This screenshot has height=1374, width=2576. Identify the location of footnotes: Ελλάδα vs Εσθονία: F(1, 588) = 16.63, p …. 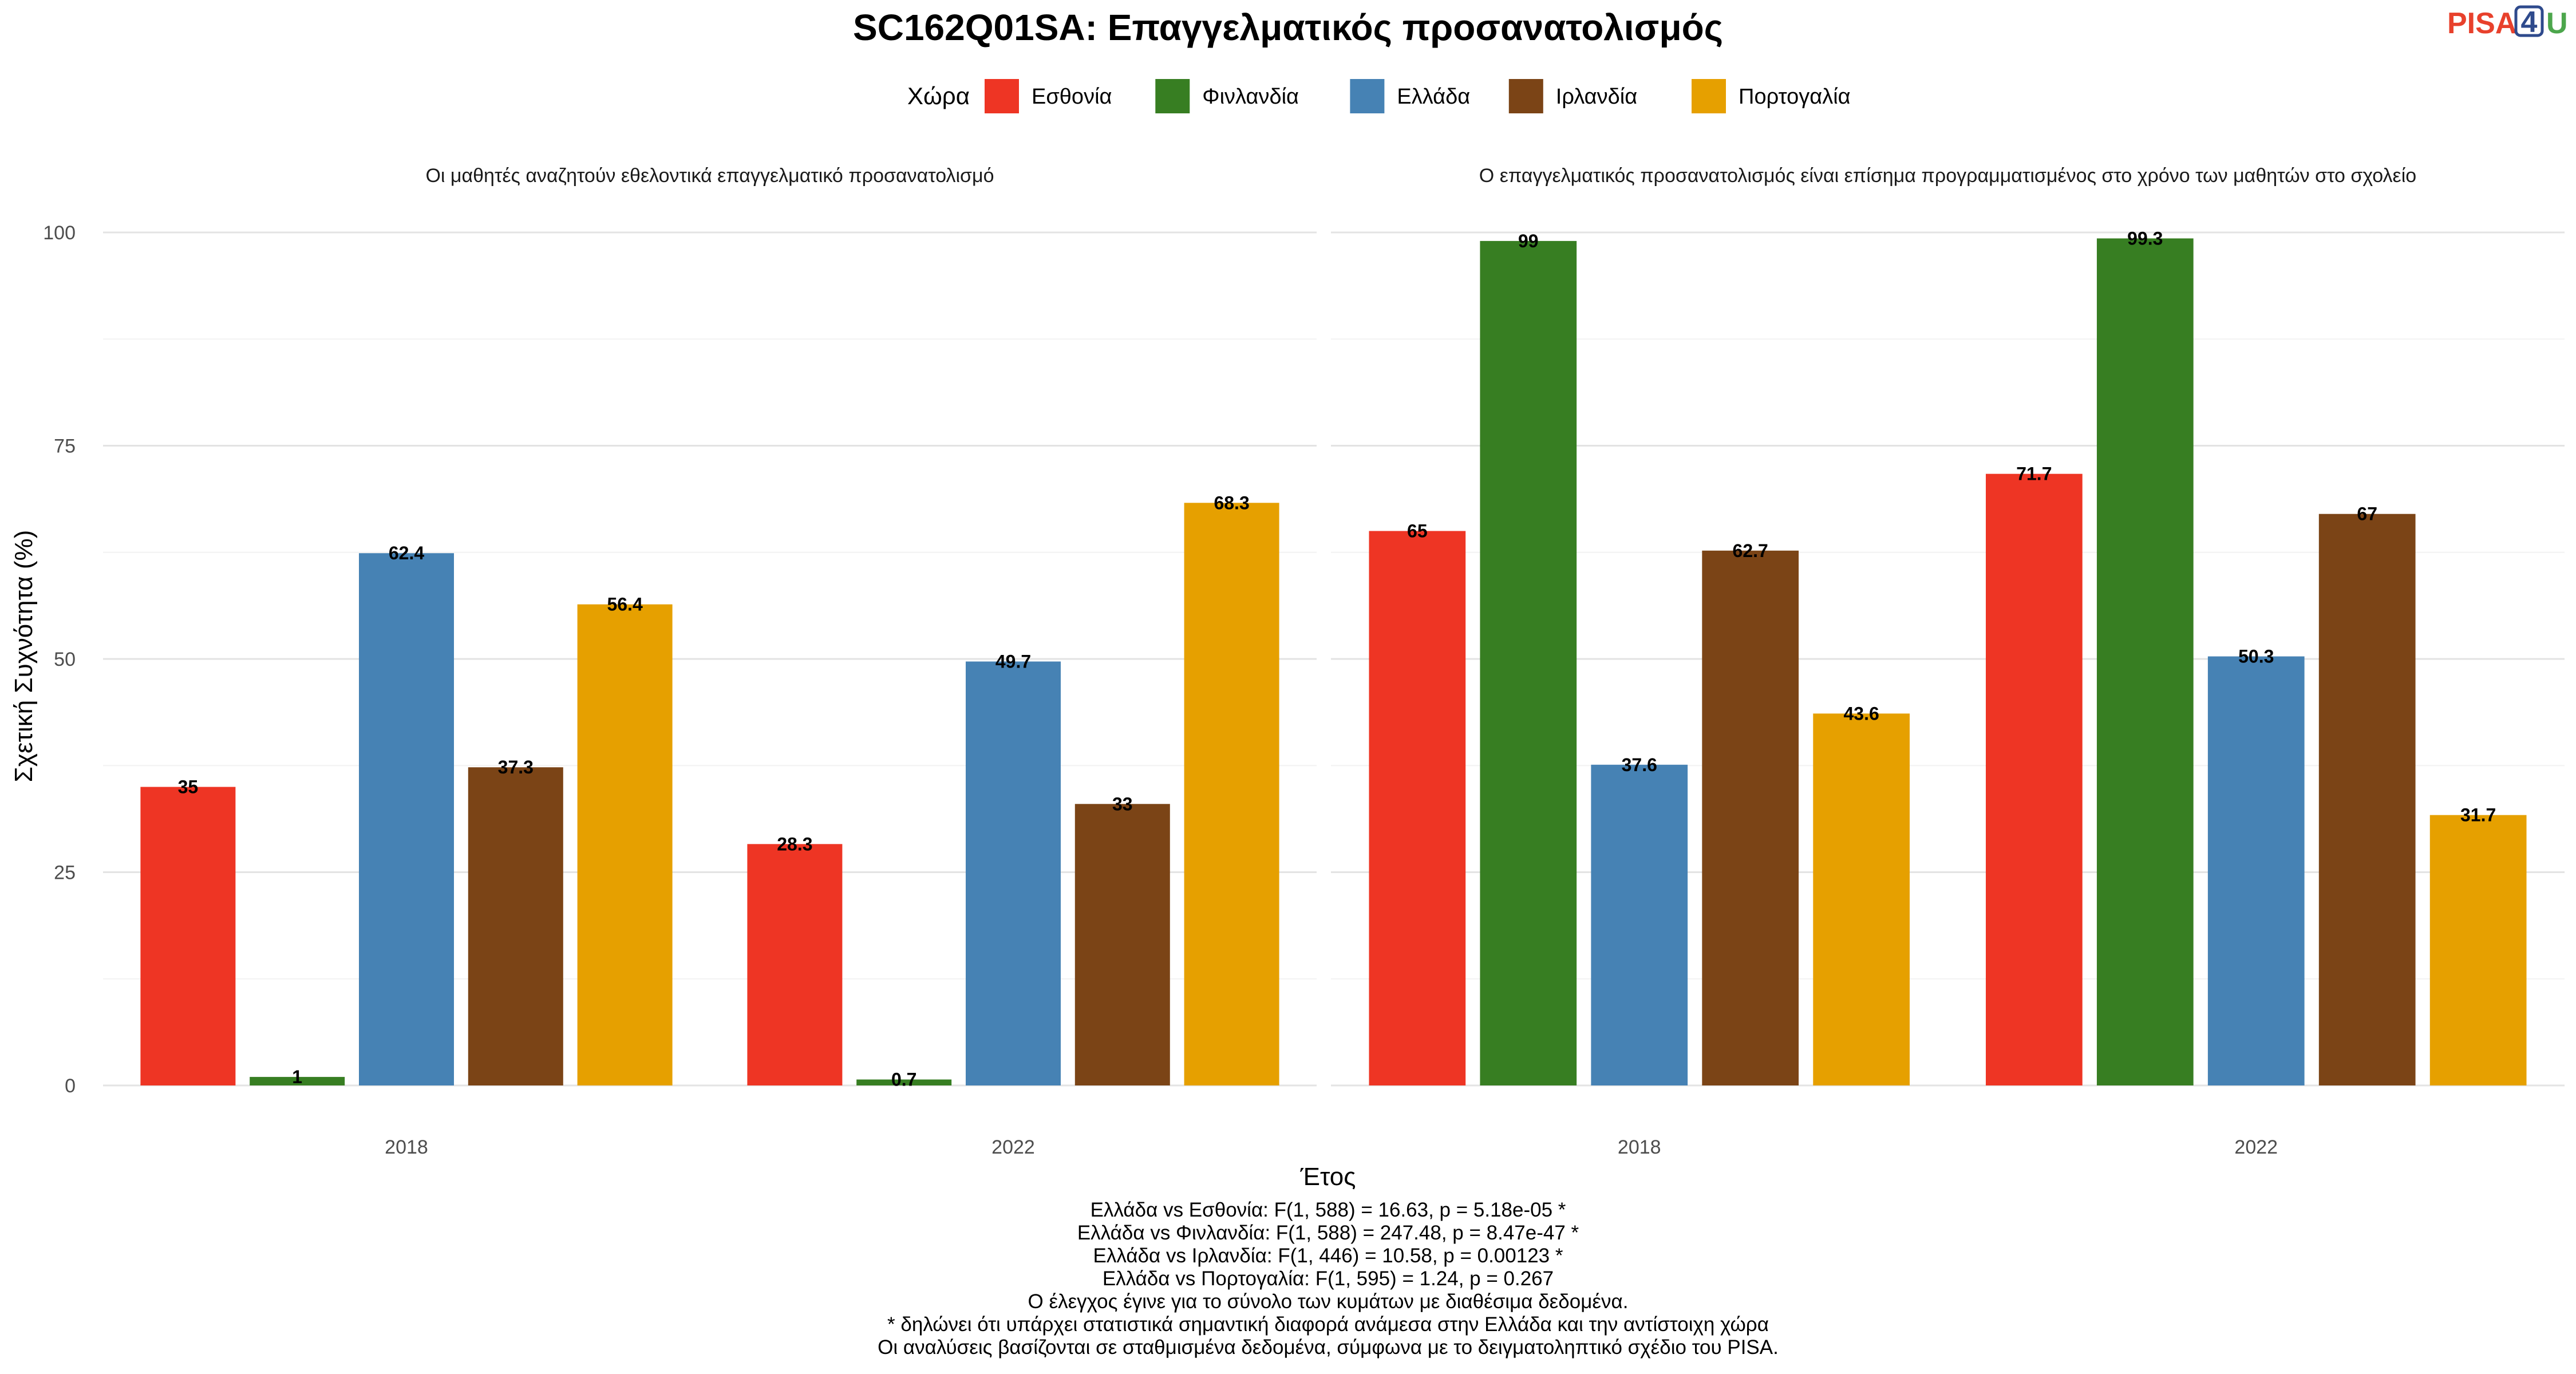
(1328, 1279).